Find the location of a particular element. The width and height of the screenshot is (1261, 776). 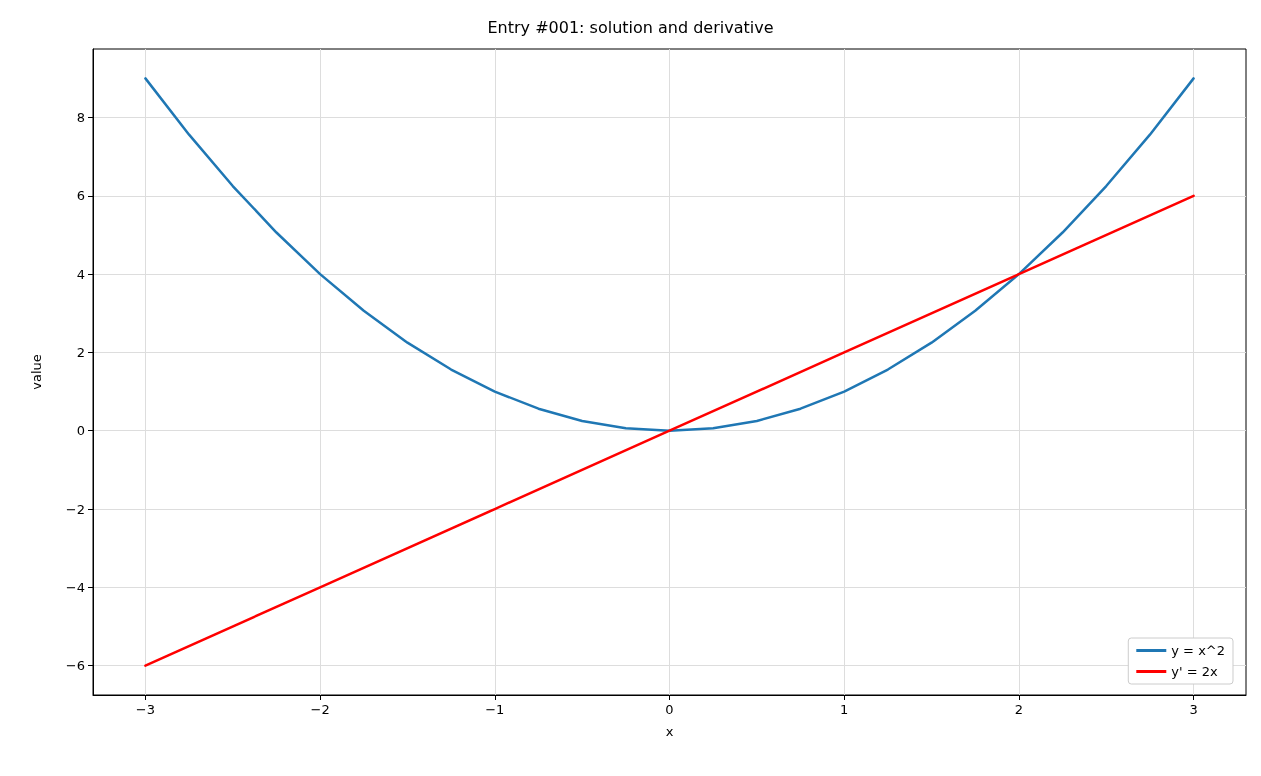

x-axis-title: x is located at coordinates (669, 731).